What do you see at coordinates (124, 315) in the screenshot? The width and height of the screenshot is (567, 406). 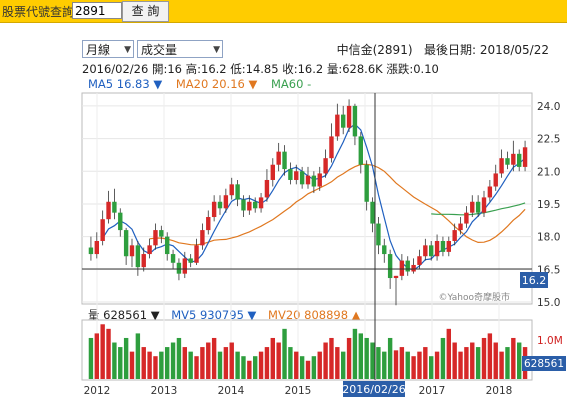 I see `vol-label: 量 628561 ▼` at bounding box center [124, 315].